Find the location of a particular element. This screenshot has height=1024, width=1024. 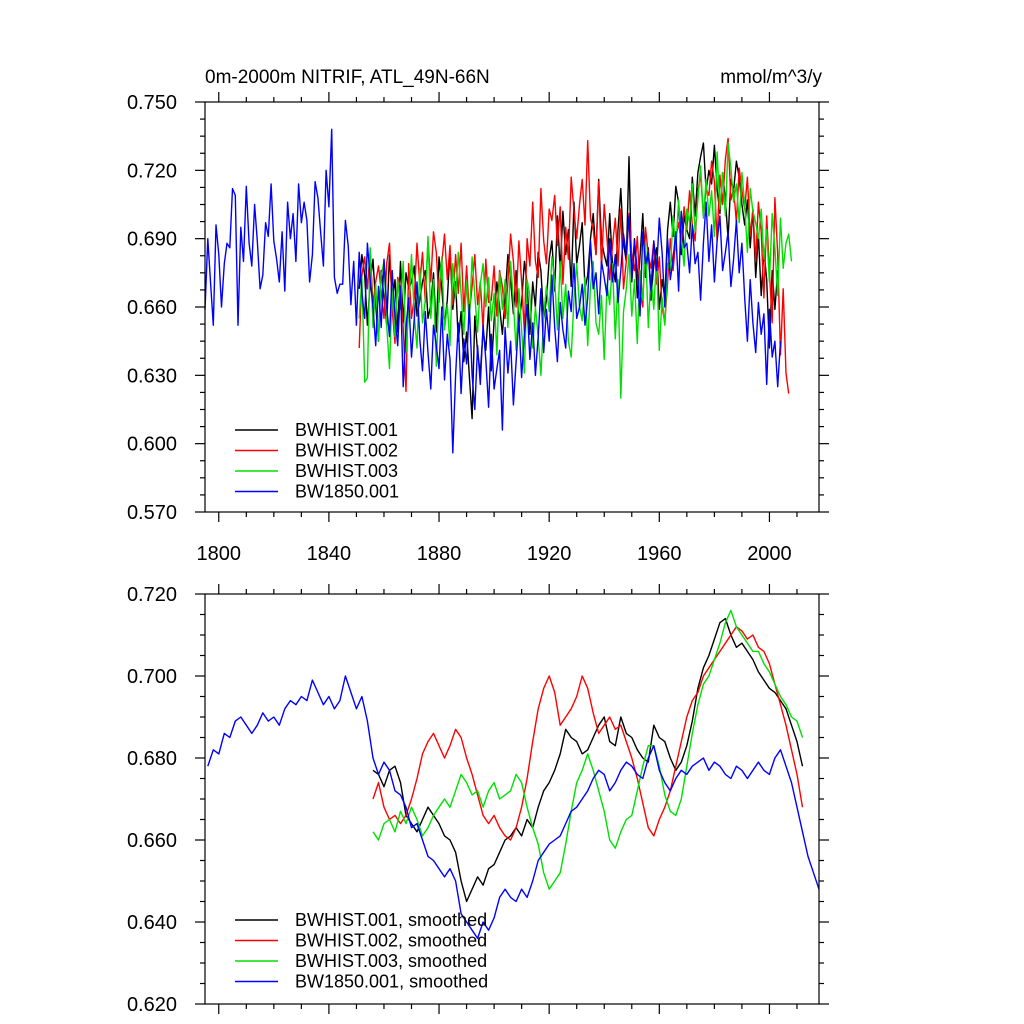

legend-label: BWHIST.001 is located at coordinates (346, 430).